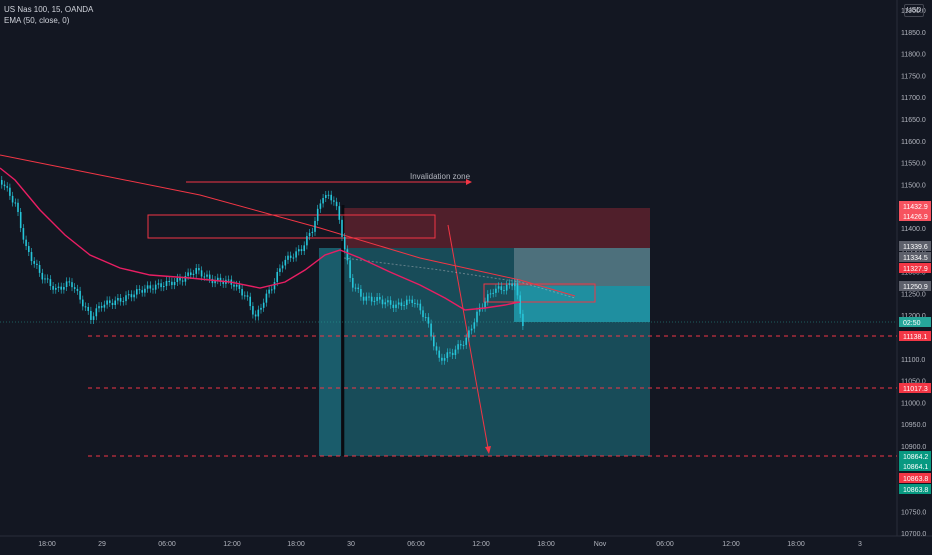  Describe the element at coordinates (913, 425) in the screenshot. I see `price-tick-label: 10950.0` at that location.